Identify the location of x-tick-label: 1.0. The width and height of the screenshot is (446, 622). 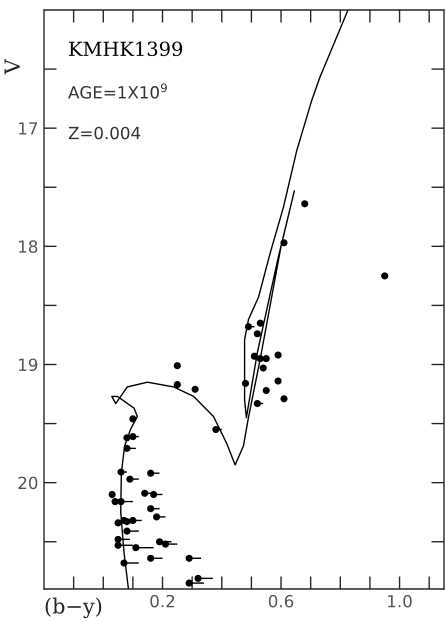
(400, 601).